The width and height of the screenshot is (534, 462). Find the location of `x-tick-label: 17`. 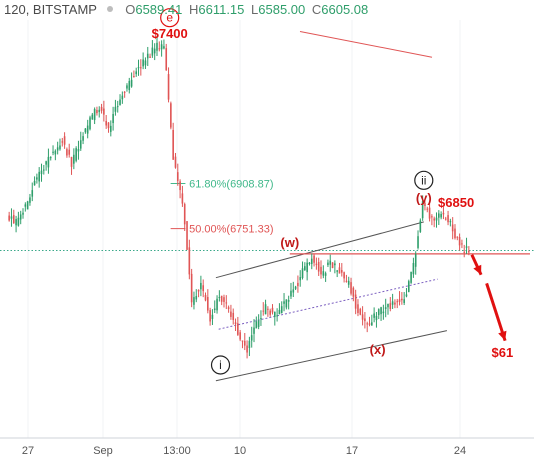

x-tick-label: 17 is located at coordinates (352, 451).